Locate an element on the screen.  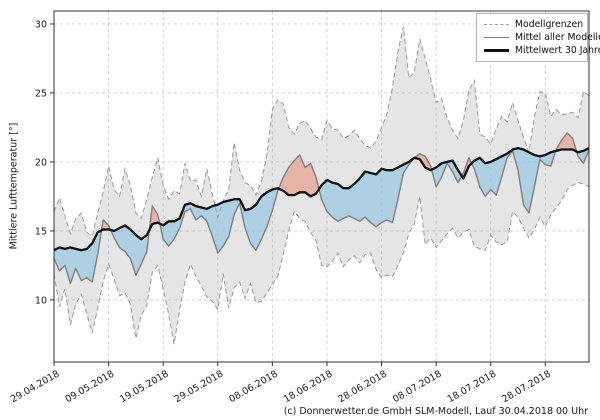
y-tick-label: 15 is located at coordinates (41, 231).